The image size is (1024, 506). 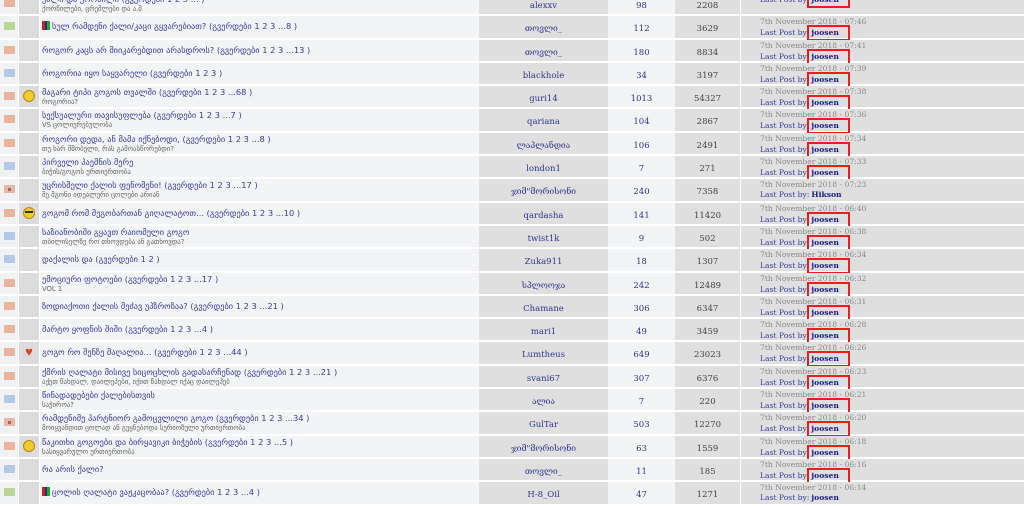 What do you see at coordinates (543, 378) in the screenshot?
I see `topic-author-link: svani67` at bounding box center [543, 378].